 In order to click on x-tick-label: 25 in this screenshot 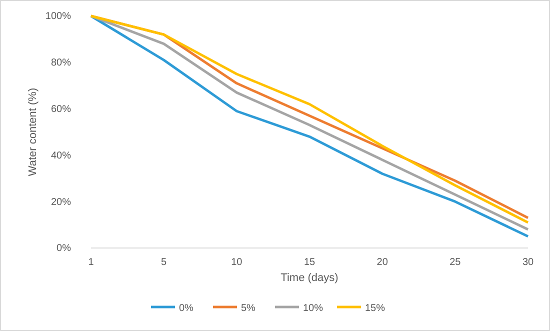, I will do `click(456, 262)`.